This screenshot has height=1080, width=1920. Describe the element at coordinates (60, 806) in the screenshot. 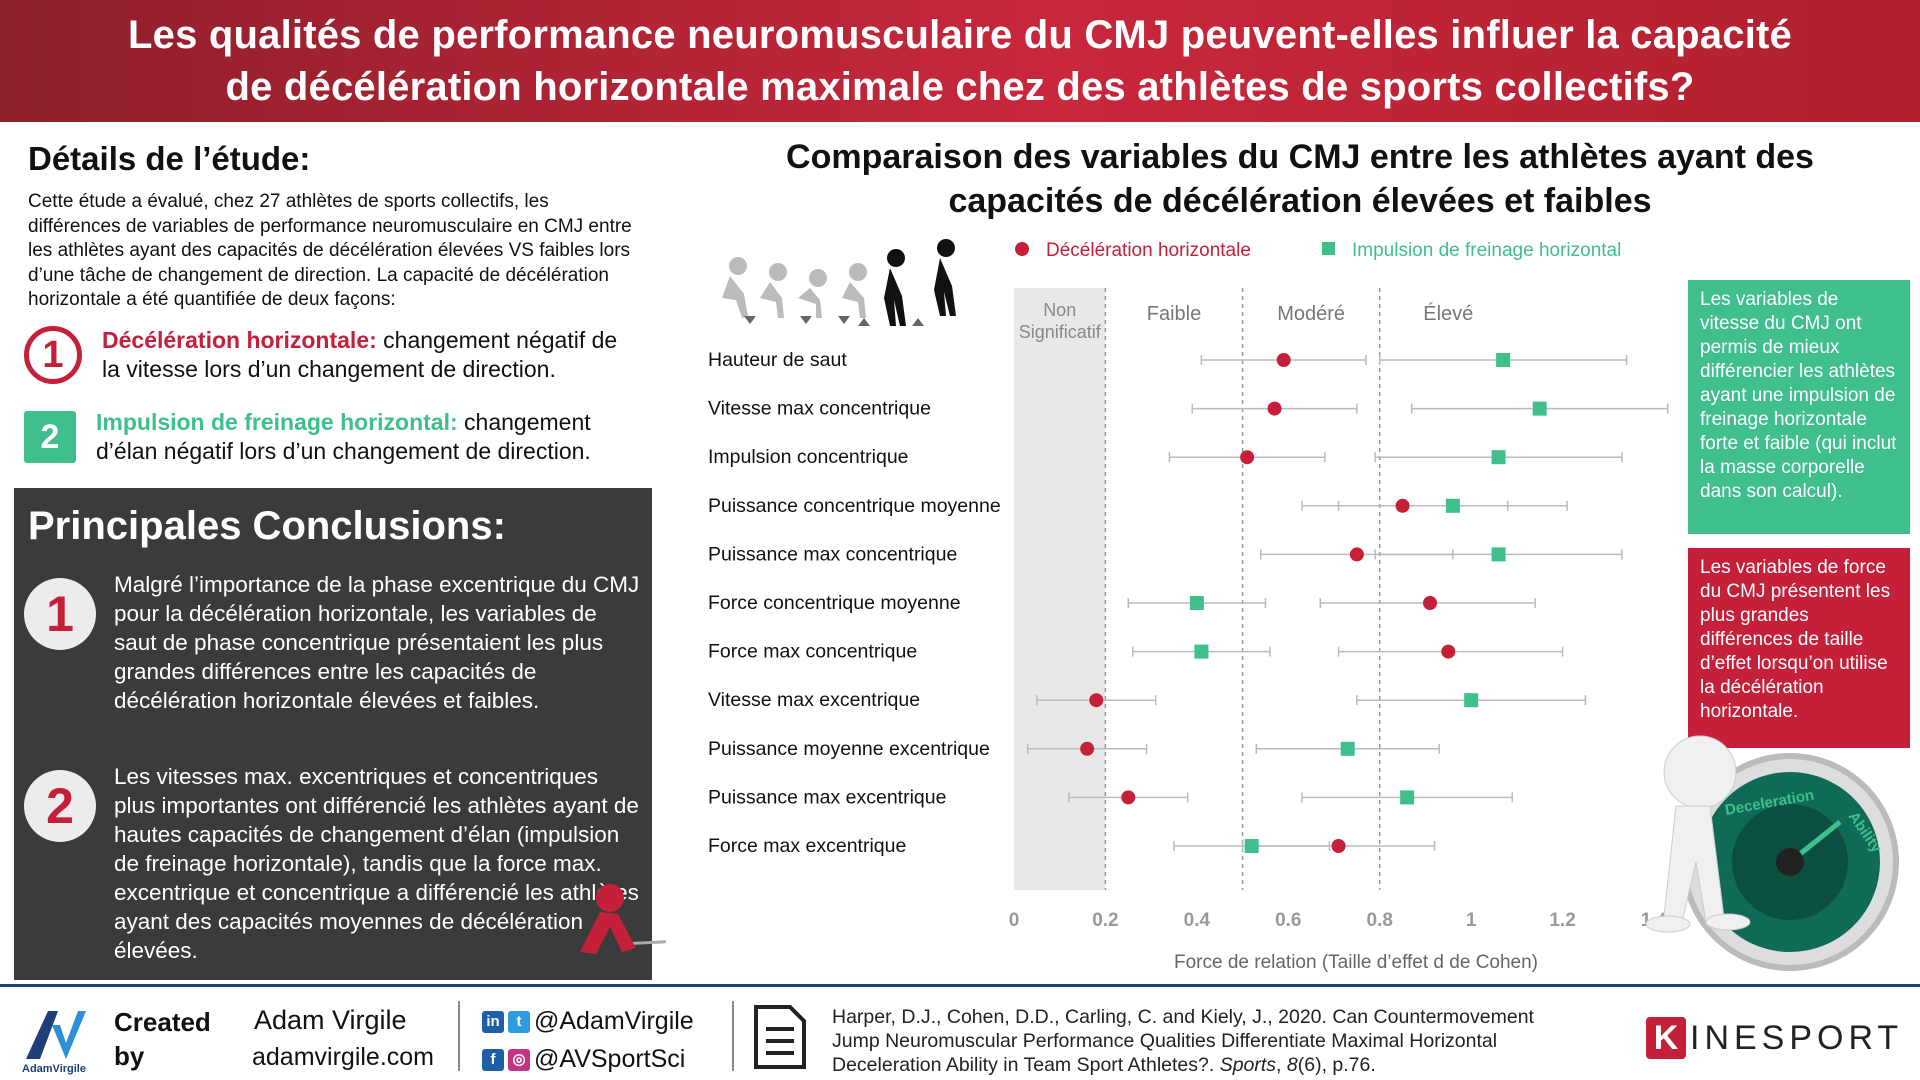

I see `conclusion-2-badge: 2` at that location.